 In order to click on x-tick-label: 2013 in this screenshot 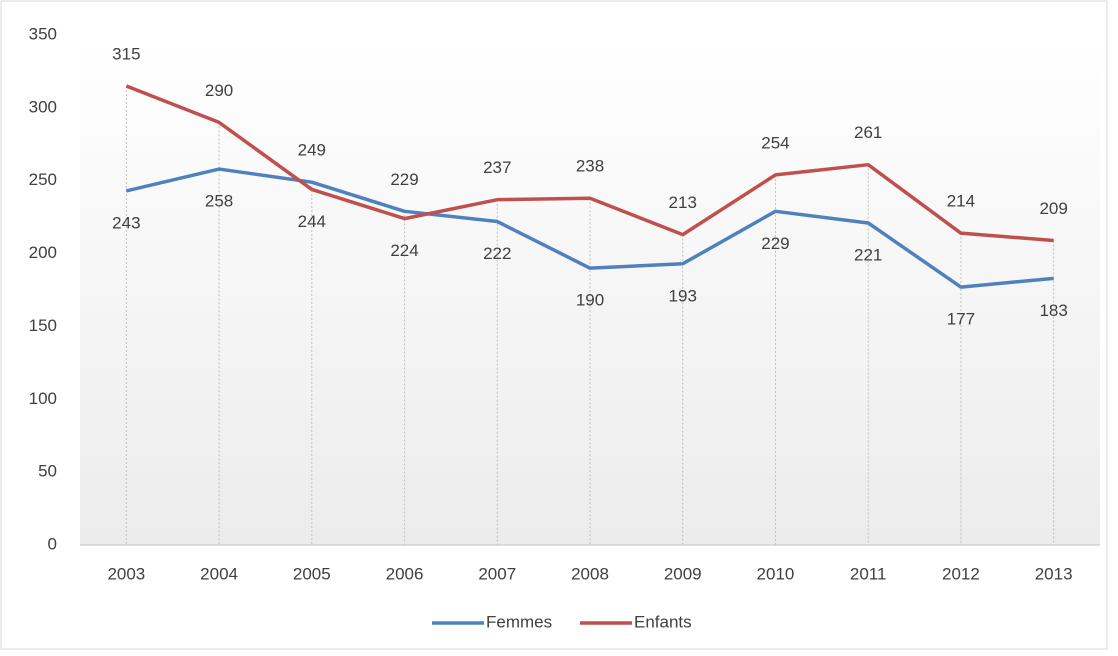, I will do `click(1054, 573)`.